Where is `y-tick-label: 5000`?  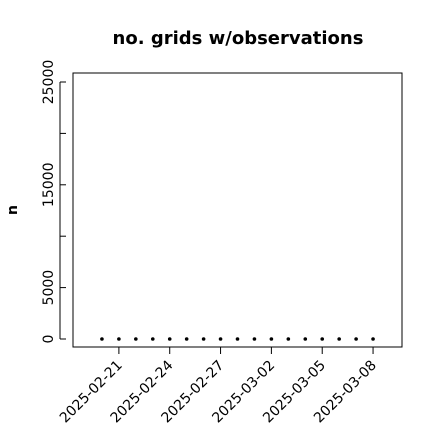 y-tick-label: 5000 is located at coordinates (49, 288).